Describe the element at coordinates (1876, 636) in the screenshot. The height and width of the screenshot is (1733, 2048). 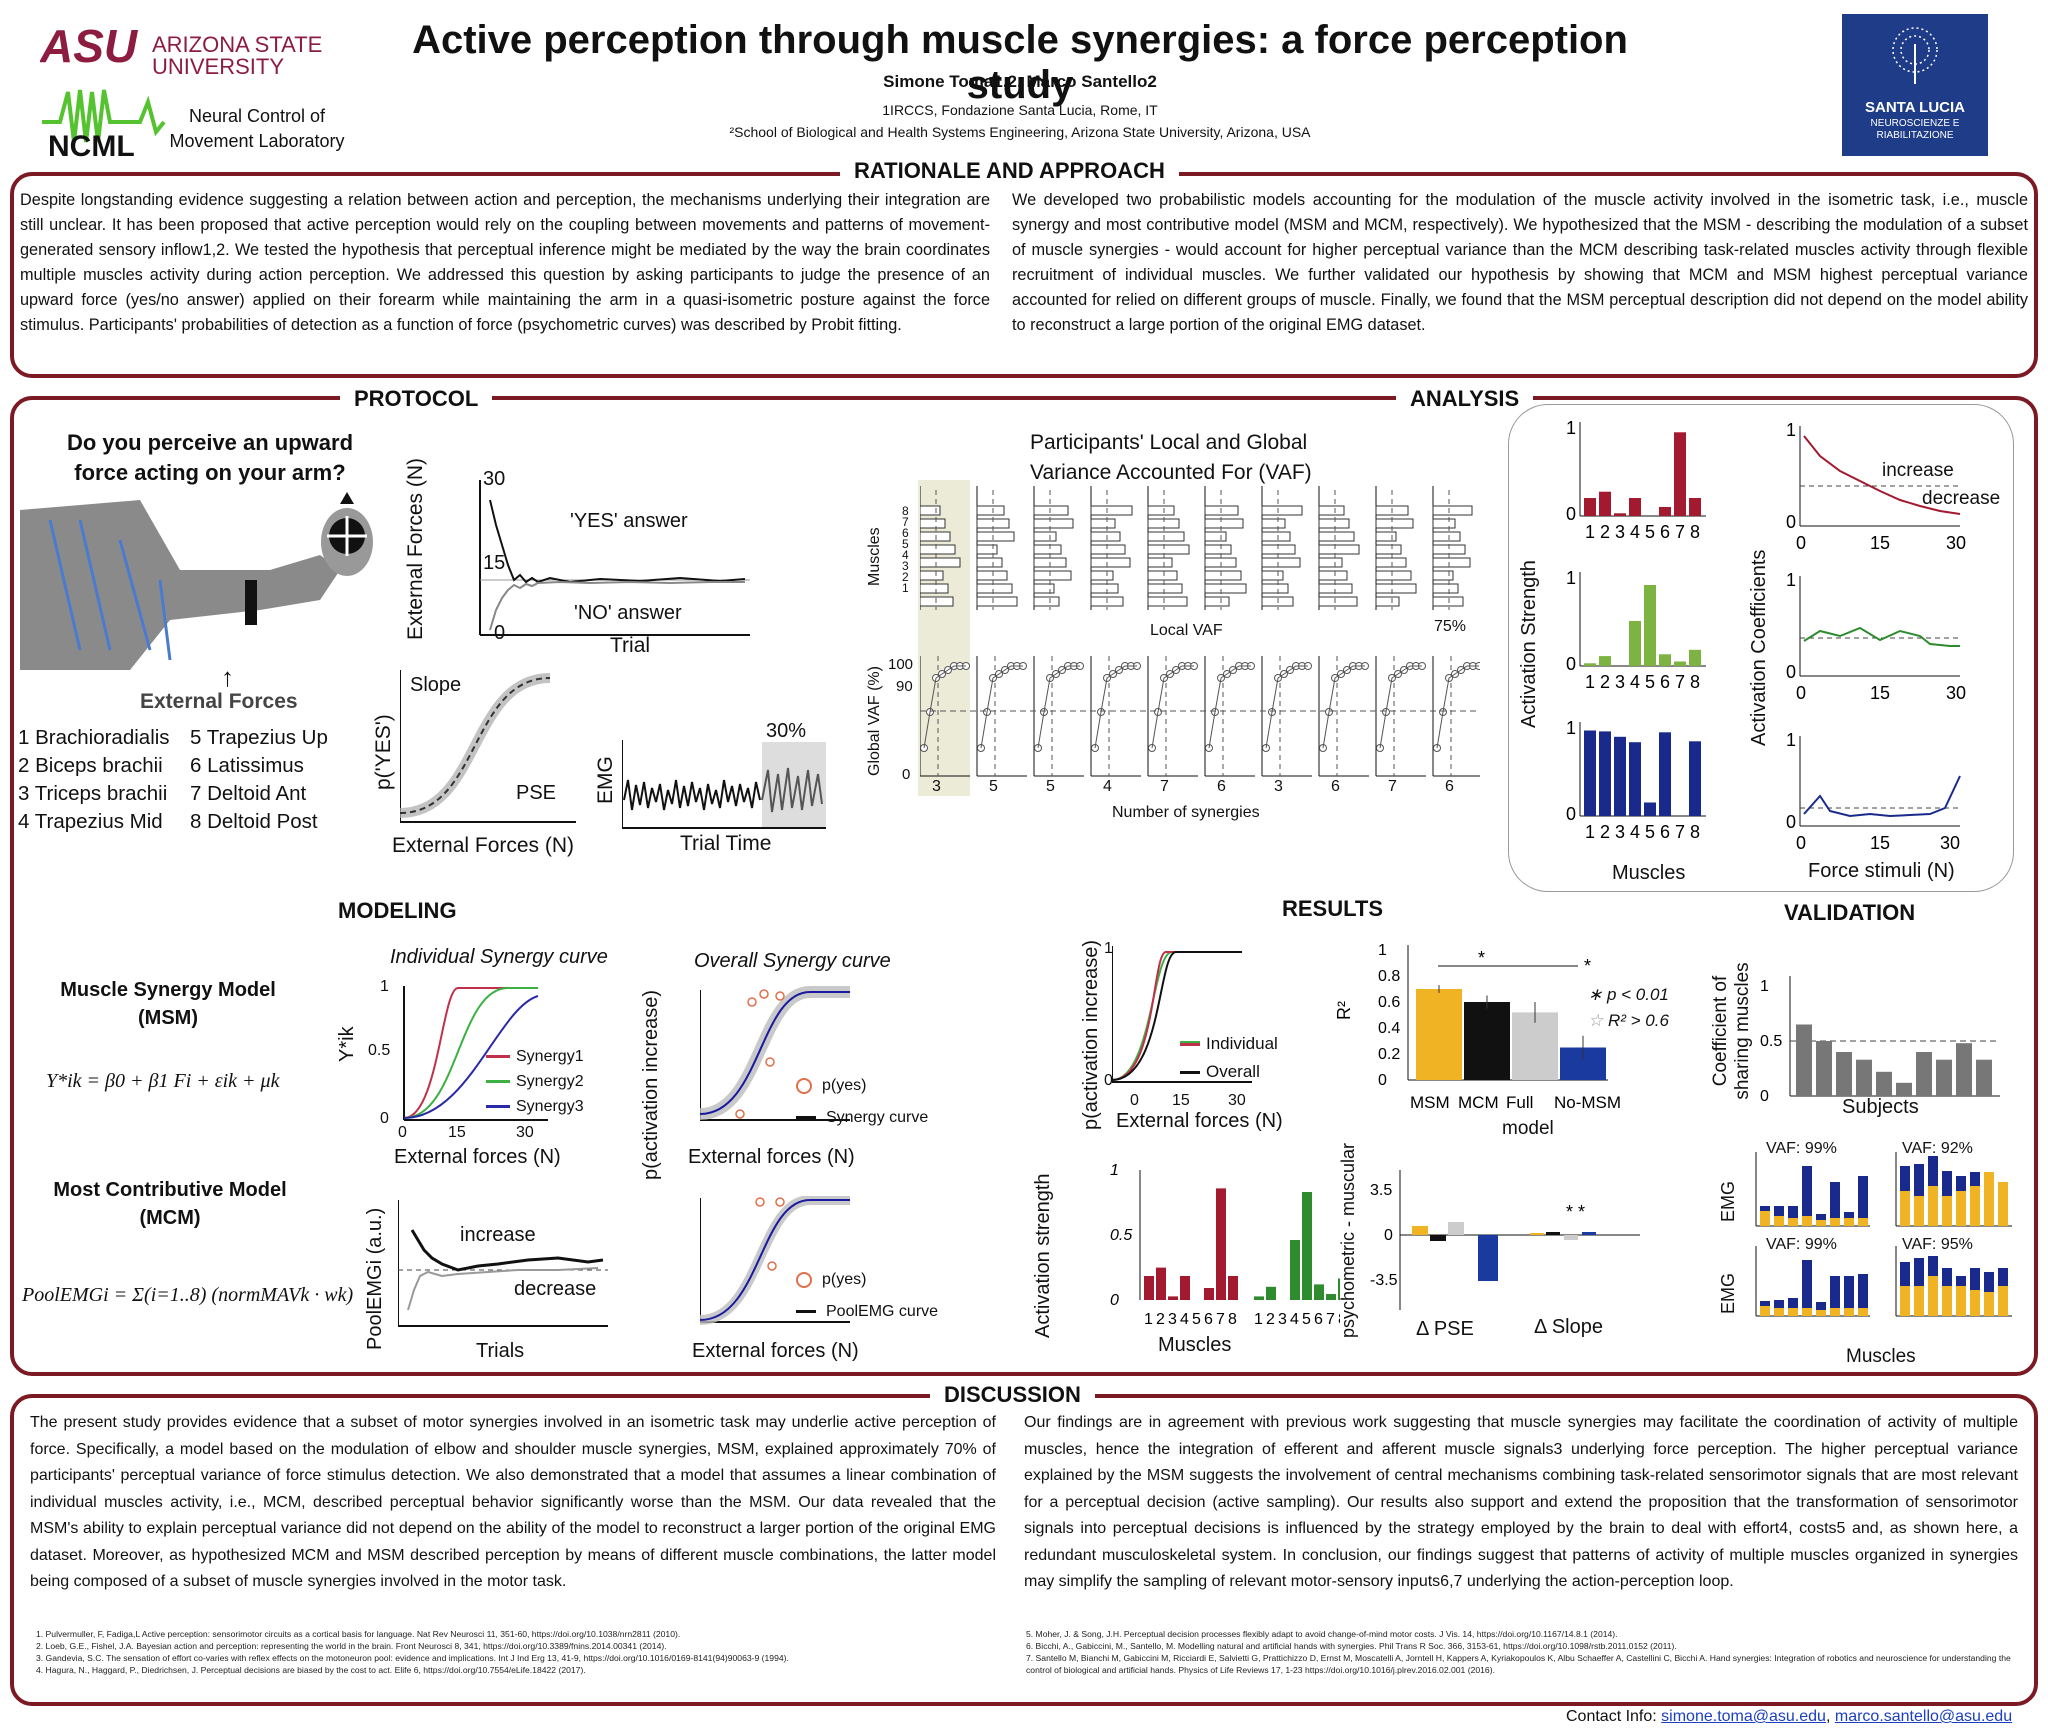
I see `coeff-plot-green: 1 0 0 15 30` at that location.